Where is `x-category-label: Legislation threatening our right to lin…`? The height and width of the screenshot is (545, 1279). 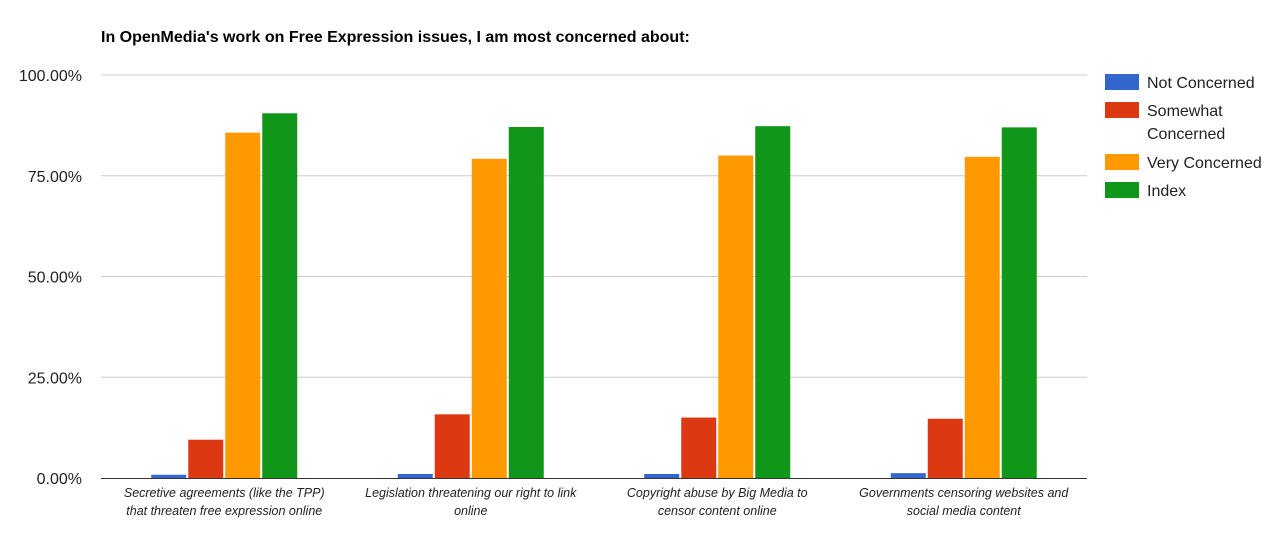 x-category-label: Legislation threatening our right to lin… is located at coordinates (471, 493).